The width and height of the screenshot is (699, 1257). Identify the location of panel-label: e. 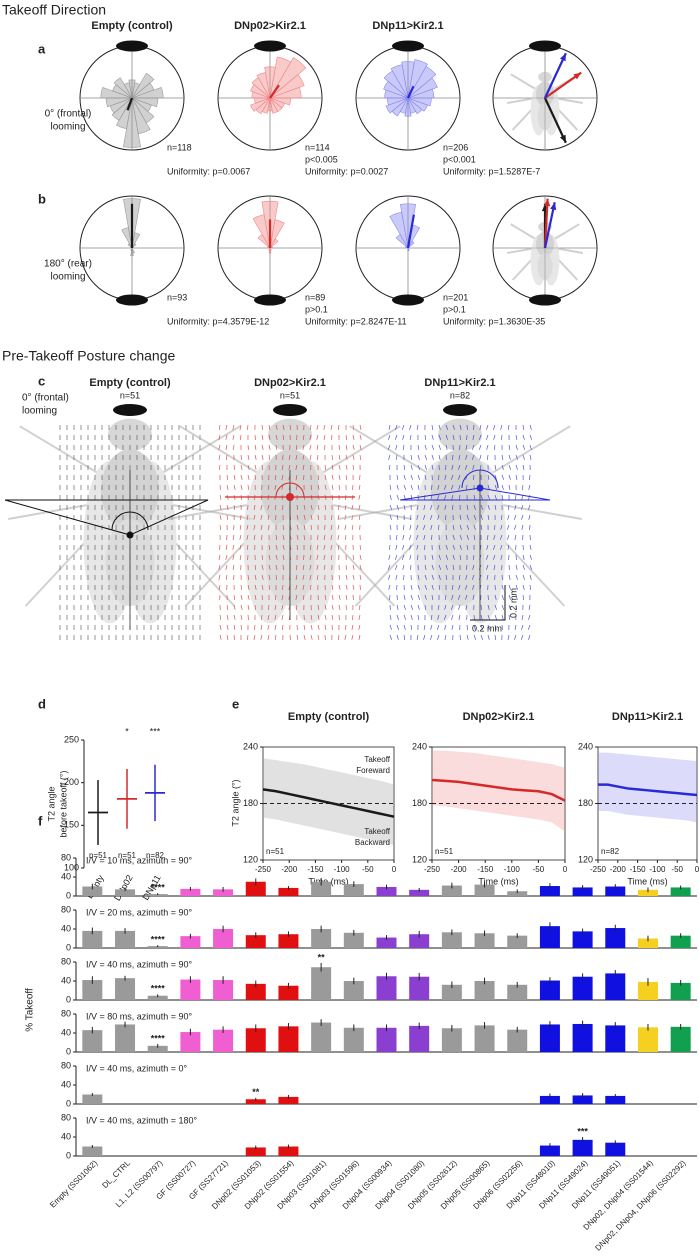
(235, 703).